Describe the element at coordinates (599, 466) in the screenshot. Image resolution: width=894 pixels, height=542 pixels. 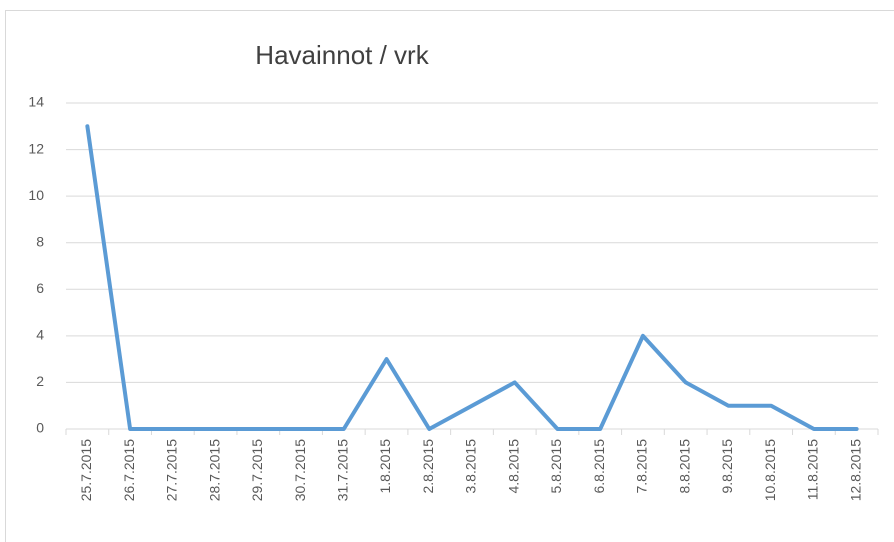
I see `x-tick-label: 6.8.2015` at that location.